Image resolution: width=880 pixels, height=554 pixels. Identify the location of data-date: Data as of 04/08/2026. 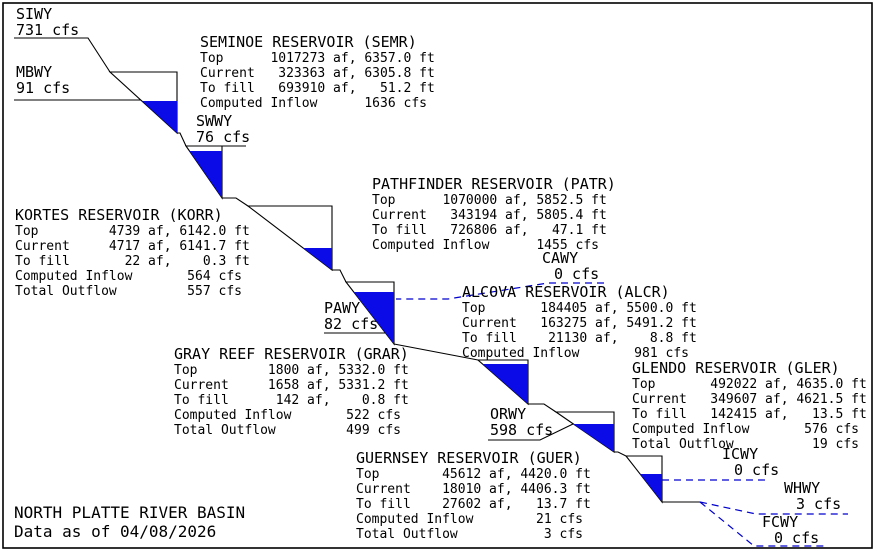
(115, 531).